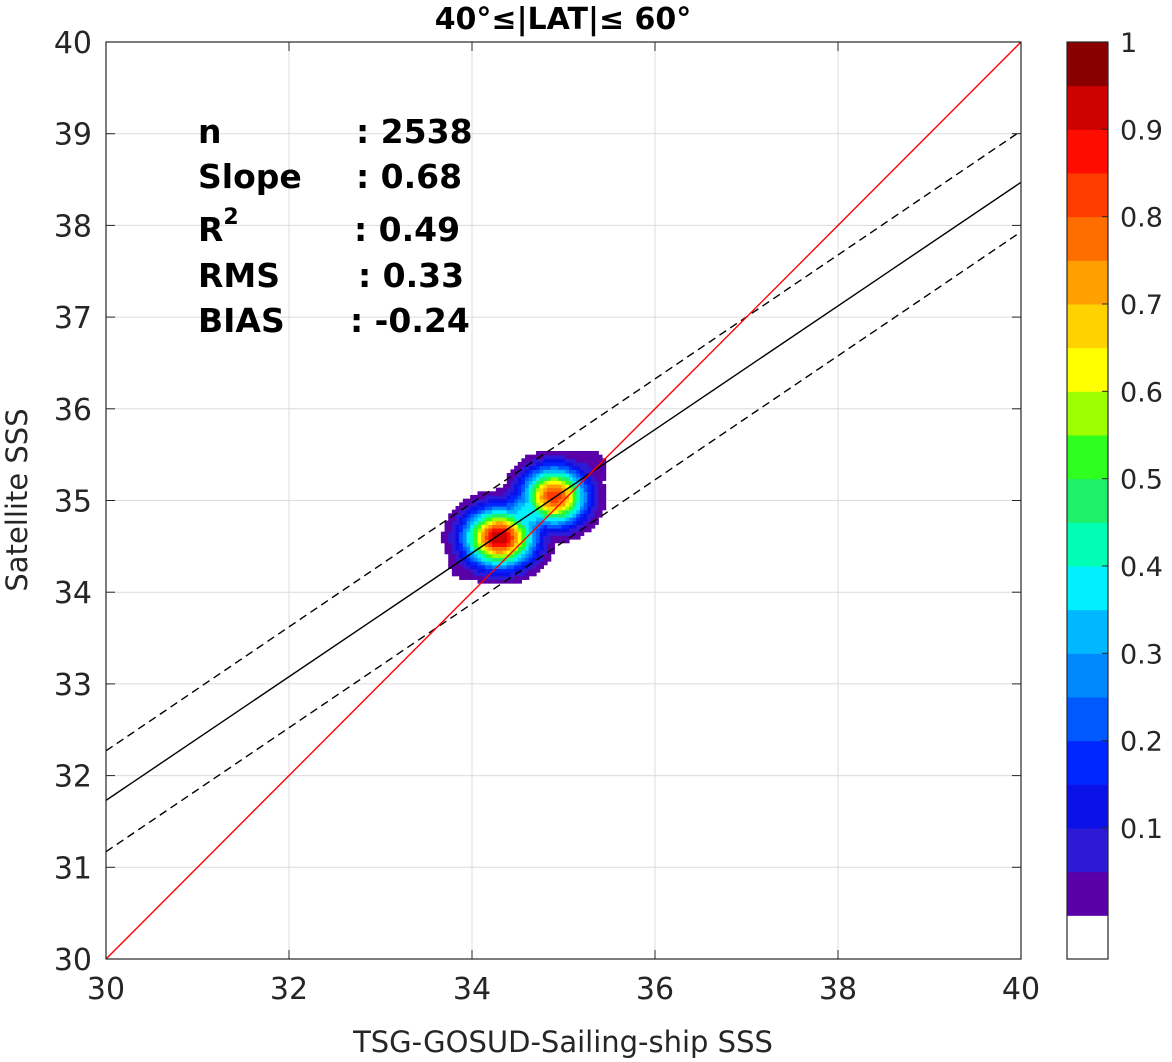 This screenshot has height=1062, width=1172. Describe the element at coordinates (472, 989) in the screenshot. I see `x-tick-label: 34` at that location.